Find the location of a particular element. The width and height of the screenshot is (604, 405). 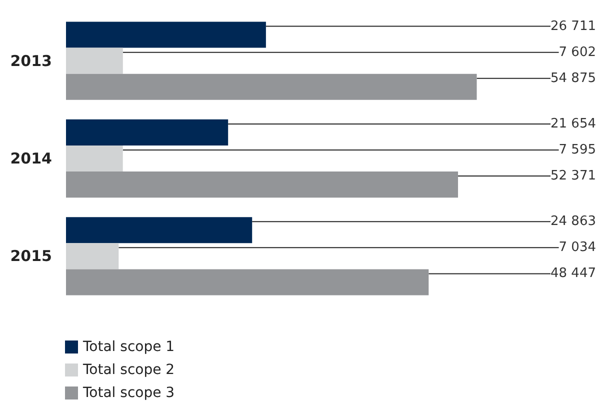

data-label: 54 875 is located at coordinates (573, 78).